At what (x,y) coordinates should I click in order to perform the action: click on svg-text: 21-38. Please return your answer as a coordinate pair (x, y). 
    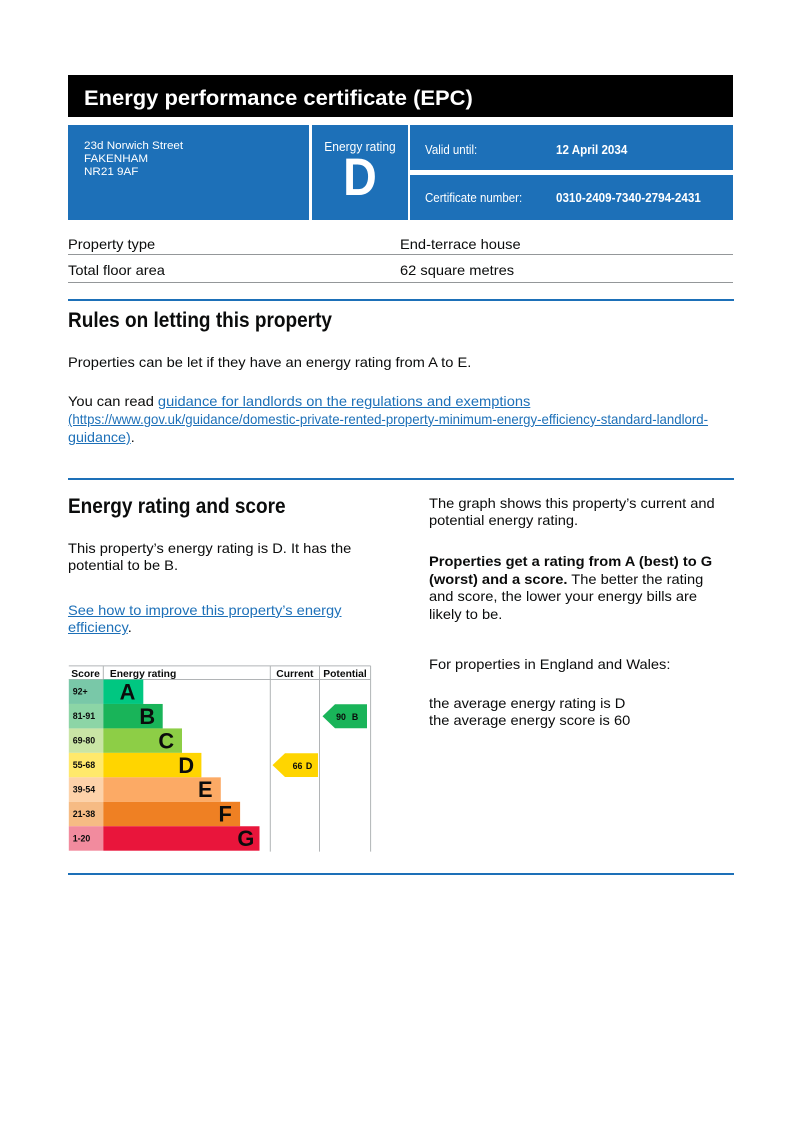
    Looking at the image, I should click on (84, 814).